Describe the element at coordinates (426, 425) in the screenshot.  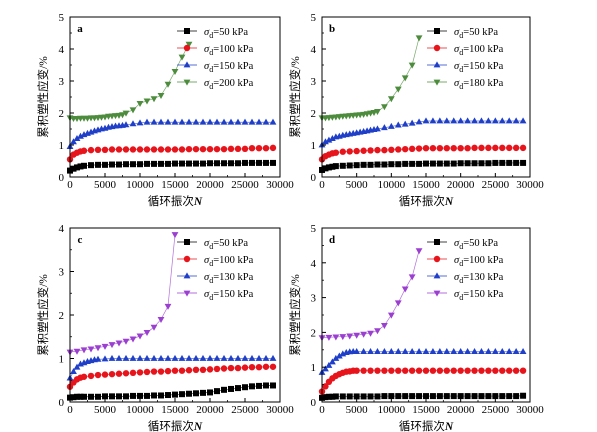
I see `x-axis-label: 循环振次N` at that location.